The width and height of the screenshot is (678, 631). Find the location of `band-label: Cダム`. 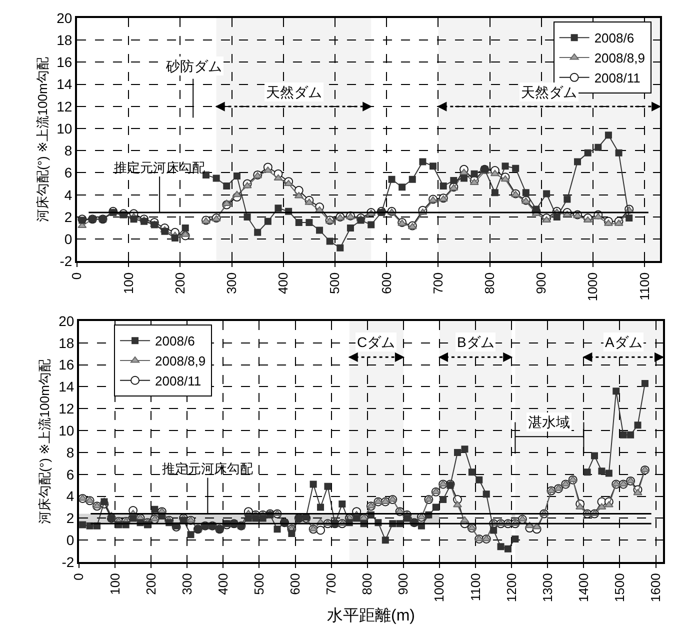

band-label: Cダム is located at coordinates (376, 342).